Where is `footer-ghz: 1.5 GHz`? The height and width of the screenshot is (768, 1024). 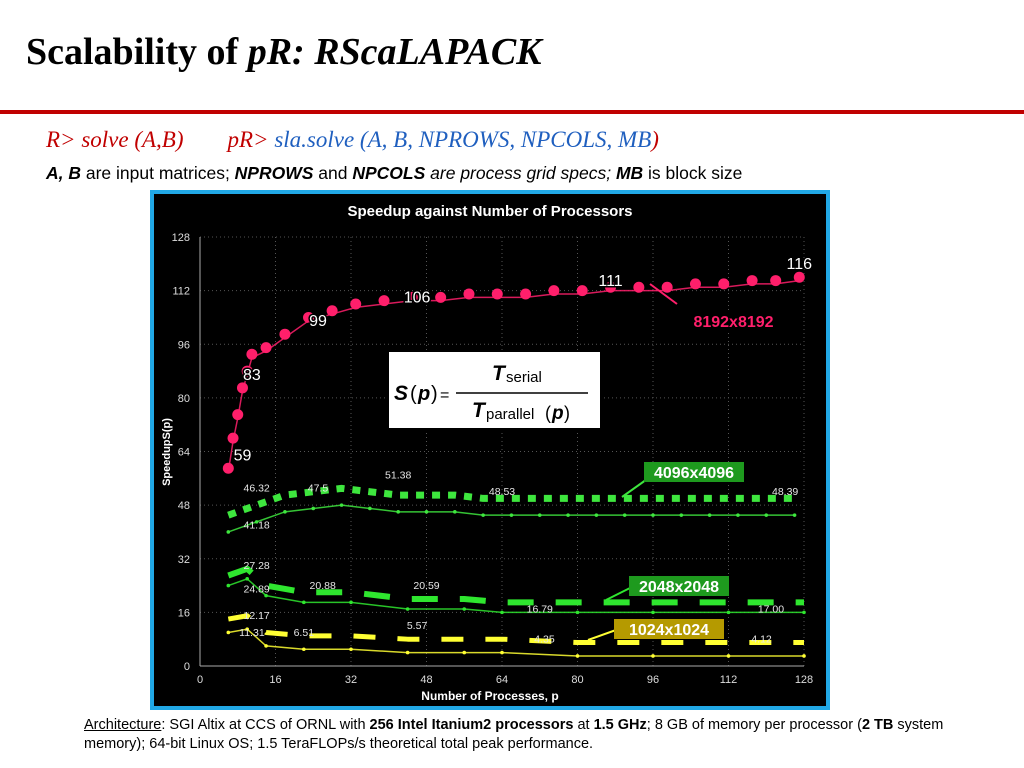 footer-ghz: 1.5 GHz is located at coordinates (620, 725).